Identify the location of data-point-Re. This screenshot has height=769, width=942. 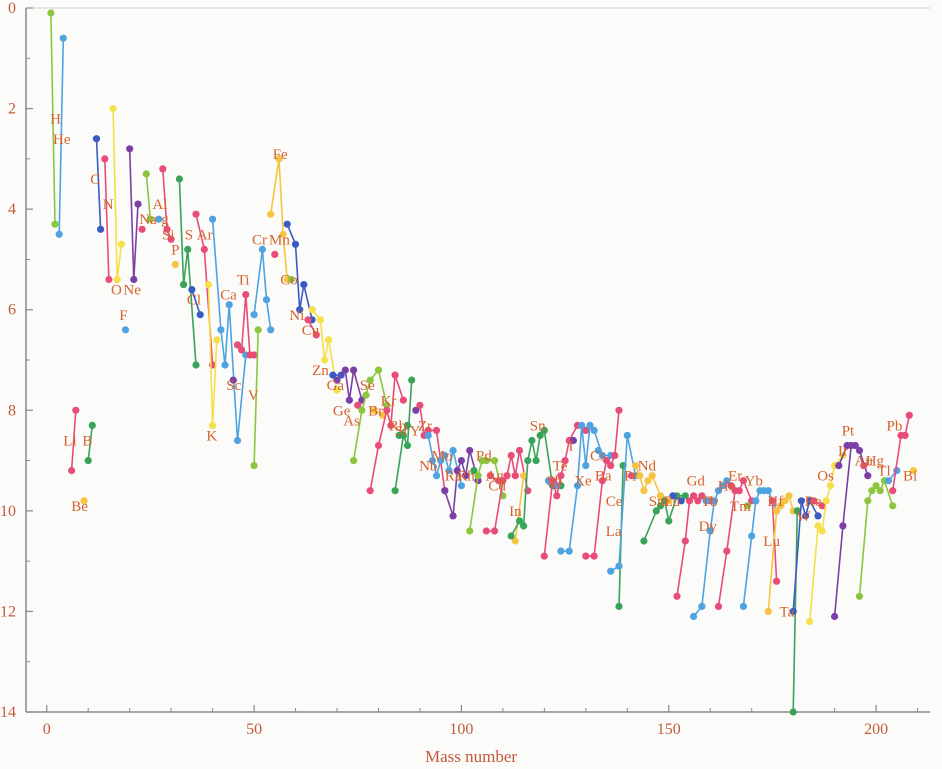
(822, 506).